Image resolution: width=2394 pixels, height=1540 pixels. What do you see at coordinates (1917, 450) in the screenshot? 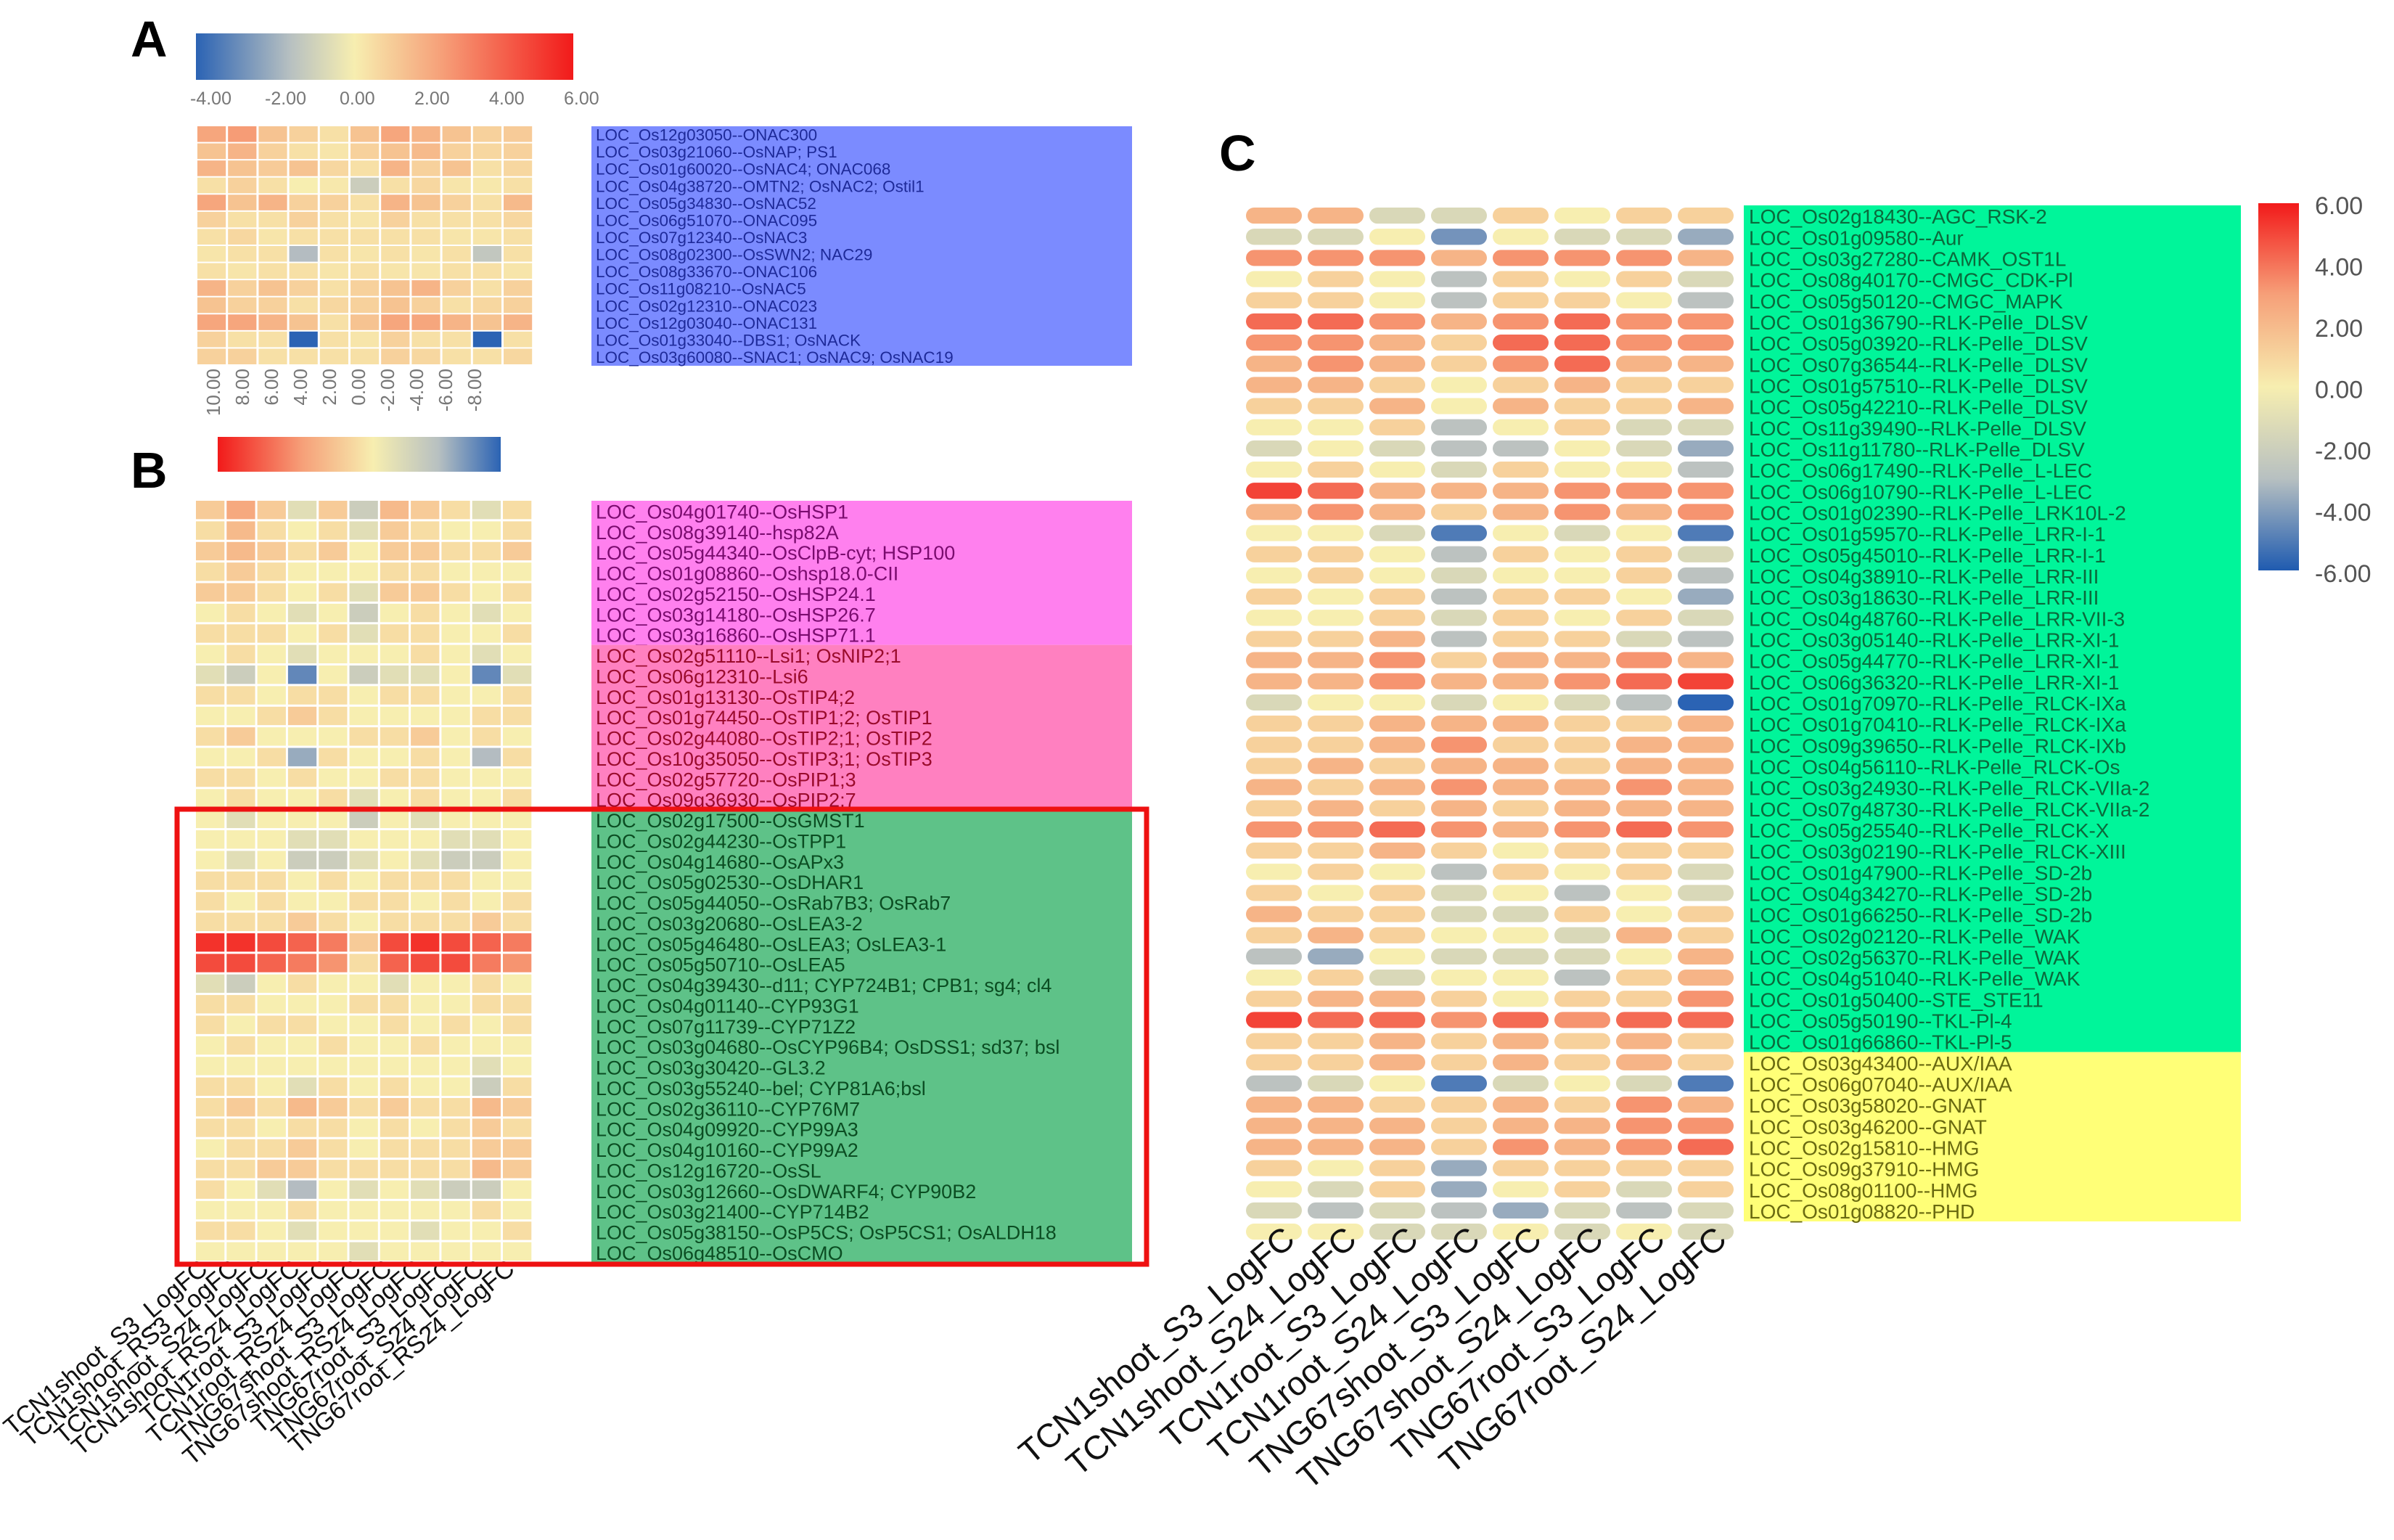
I see `panel-c-row-label: LOC_Os11g11780--RLK-Pelle_DLSV` at bounding box center [1917, 450].